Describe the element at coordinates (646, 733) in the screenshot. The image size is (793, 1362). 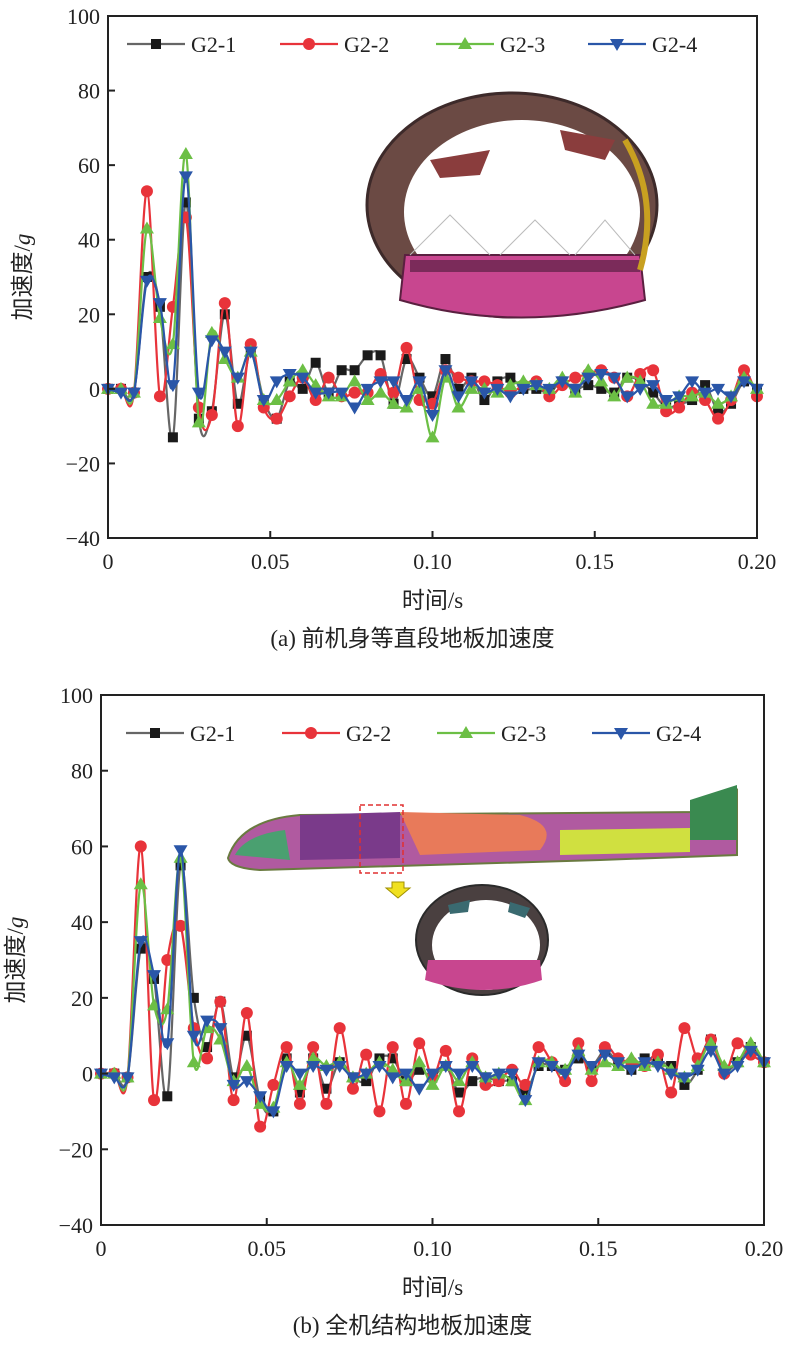
I see `legend-item-G2-4: G2-4` at that location.